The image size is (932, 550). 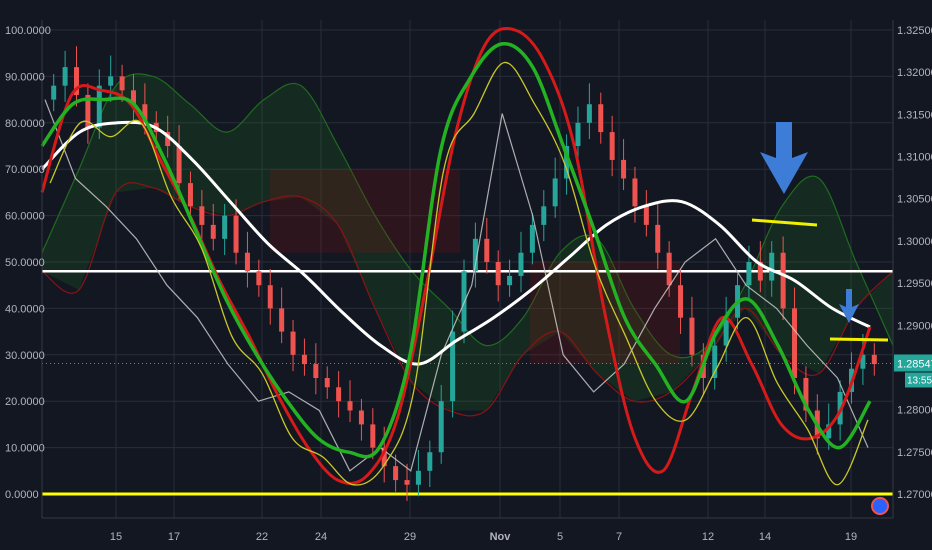 I want to click on left-tick-label: 100.0000, so click(x=28, y=31).